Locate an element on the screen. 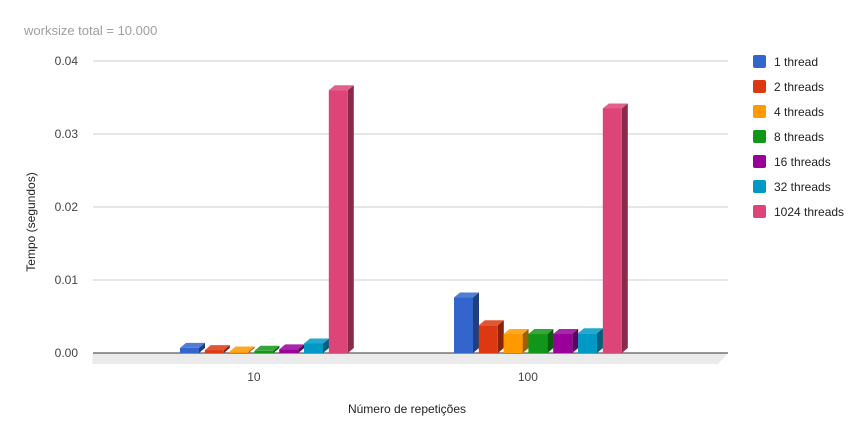  y-tick-label: 0.01 is located at coordinates (67, 280).